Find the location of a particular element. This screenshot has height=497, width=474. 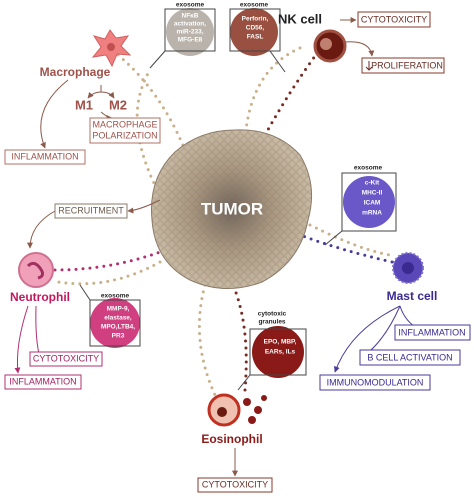

neutrophil-cell is located at coordinates (36, 270).